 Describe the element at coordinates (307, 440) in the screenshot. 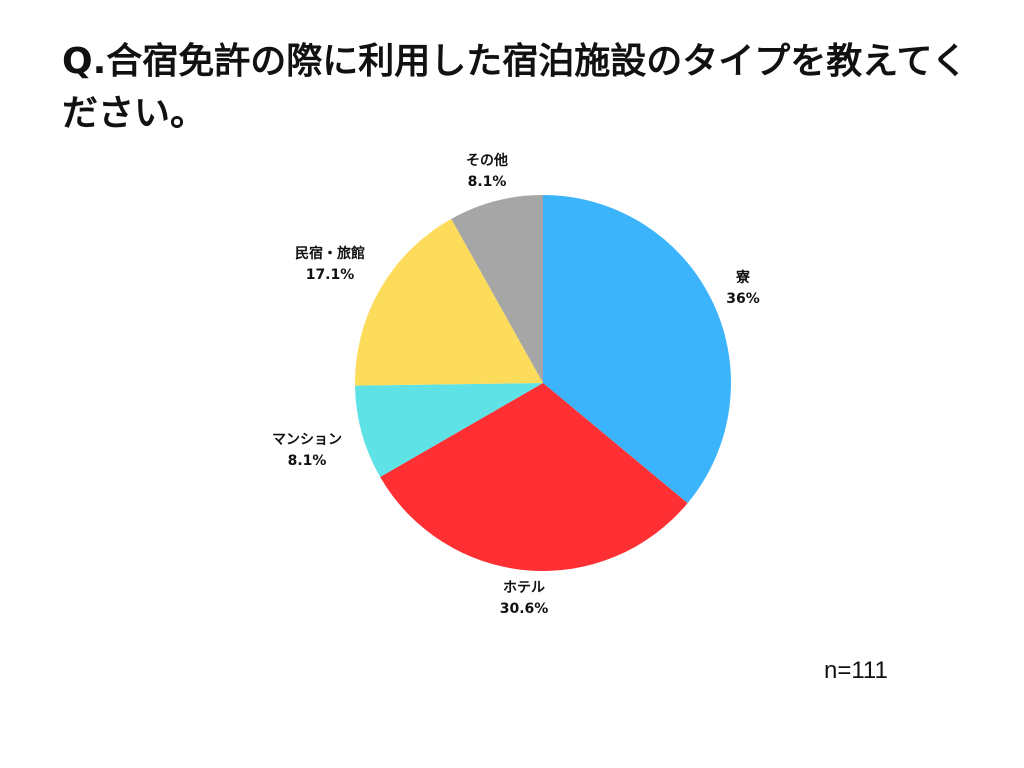

I see `label-name: マンション` at that location.